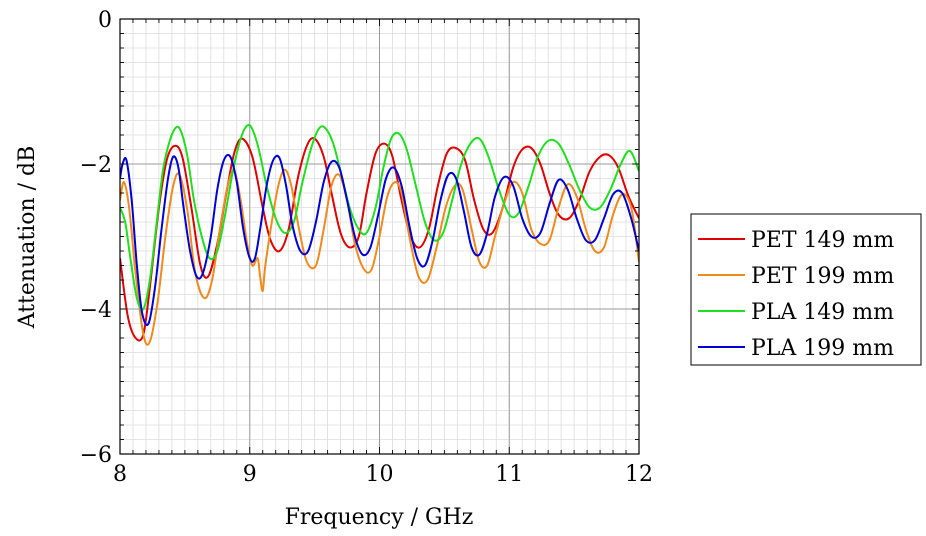 This screenshot has width=926, height=536. I want to click on x-tick-labels: 8 9 10 11 12, so click(383, 474).